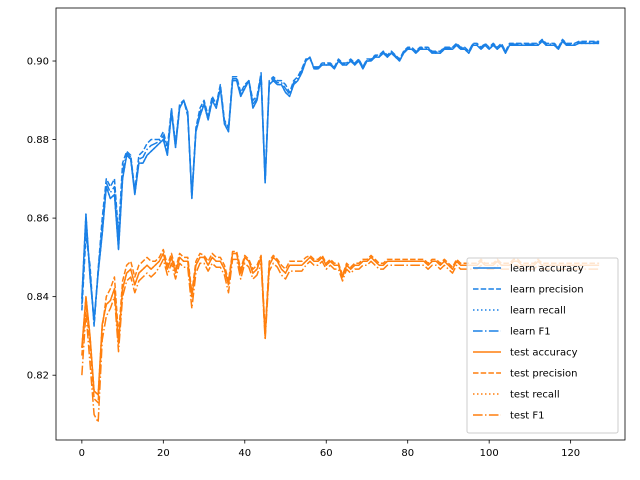  What do you see at coordinates (527, 416) in the screenshot?
I see `legend-label-test-f1: test F1` at bounding box center [527, 416].